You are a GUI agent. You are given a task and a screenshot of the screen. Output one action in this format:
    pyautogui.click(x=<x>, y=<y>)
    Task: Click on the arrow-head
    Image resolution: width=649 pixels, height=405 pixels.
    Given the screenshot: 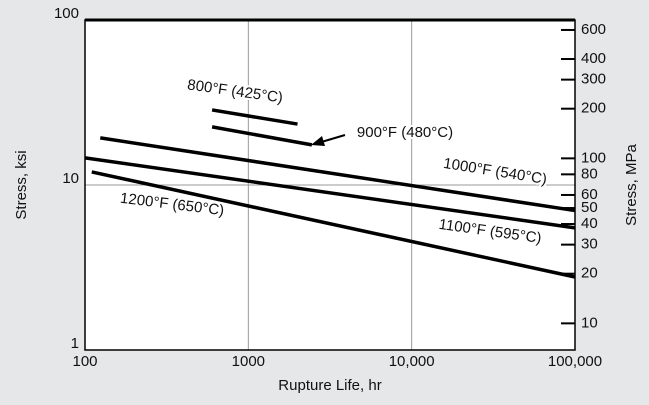 What is the action you would take?
    pyautogui.click(x=318, y=141)
    